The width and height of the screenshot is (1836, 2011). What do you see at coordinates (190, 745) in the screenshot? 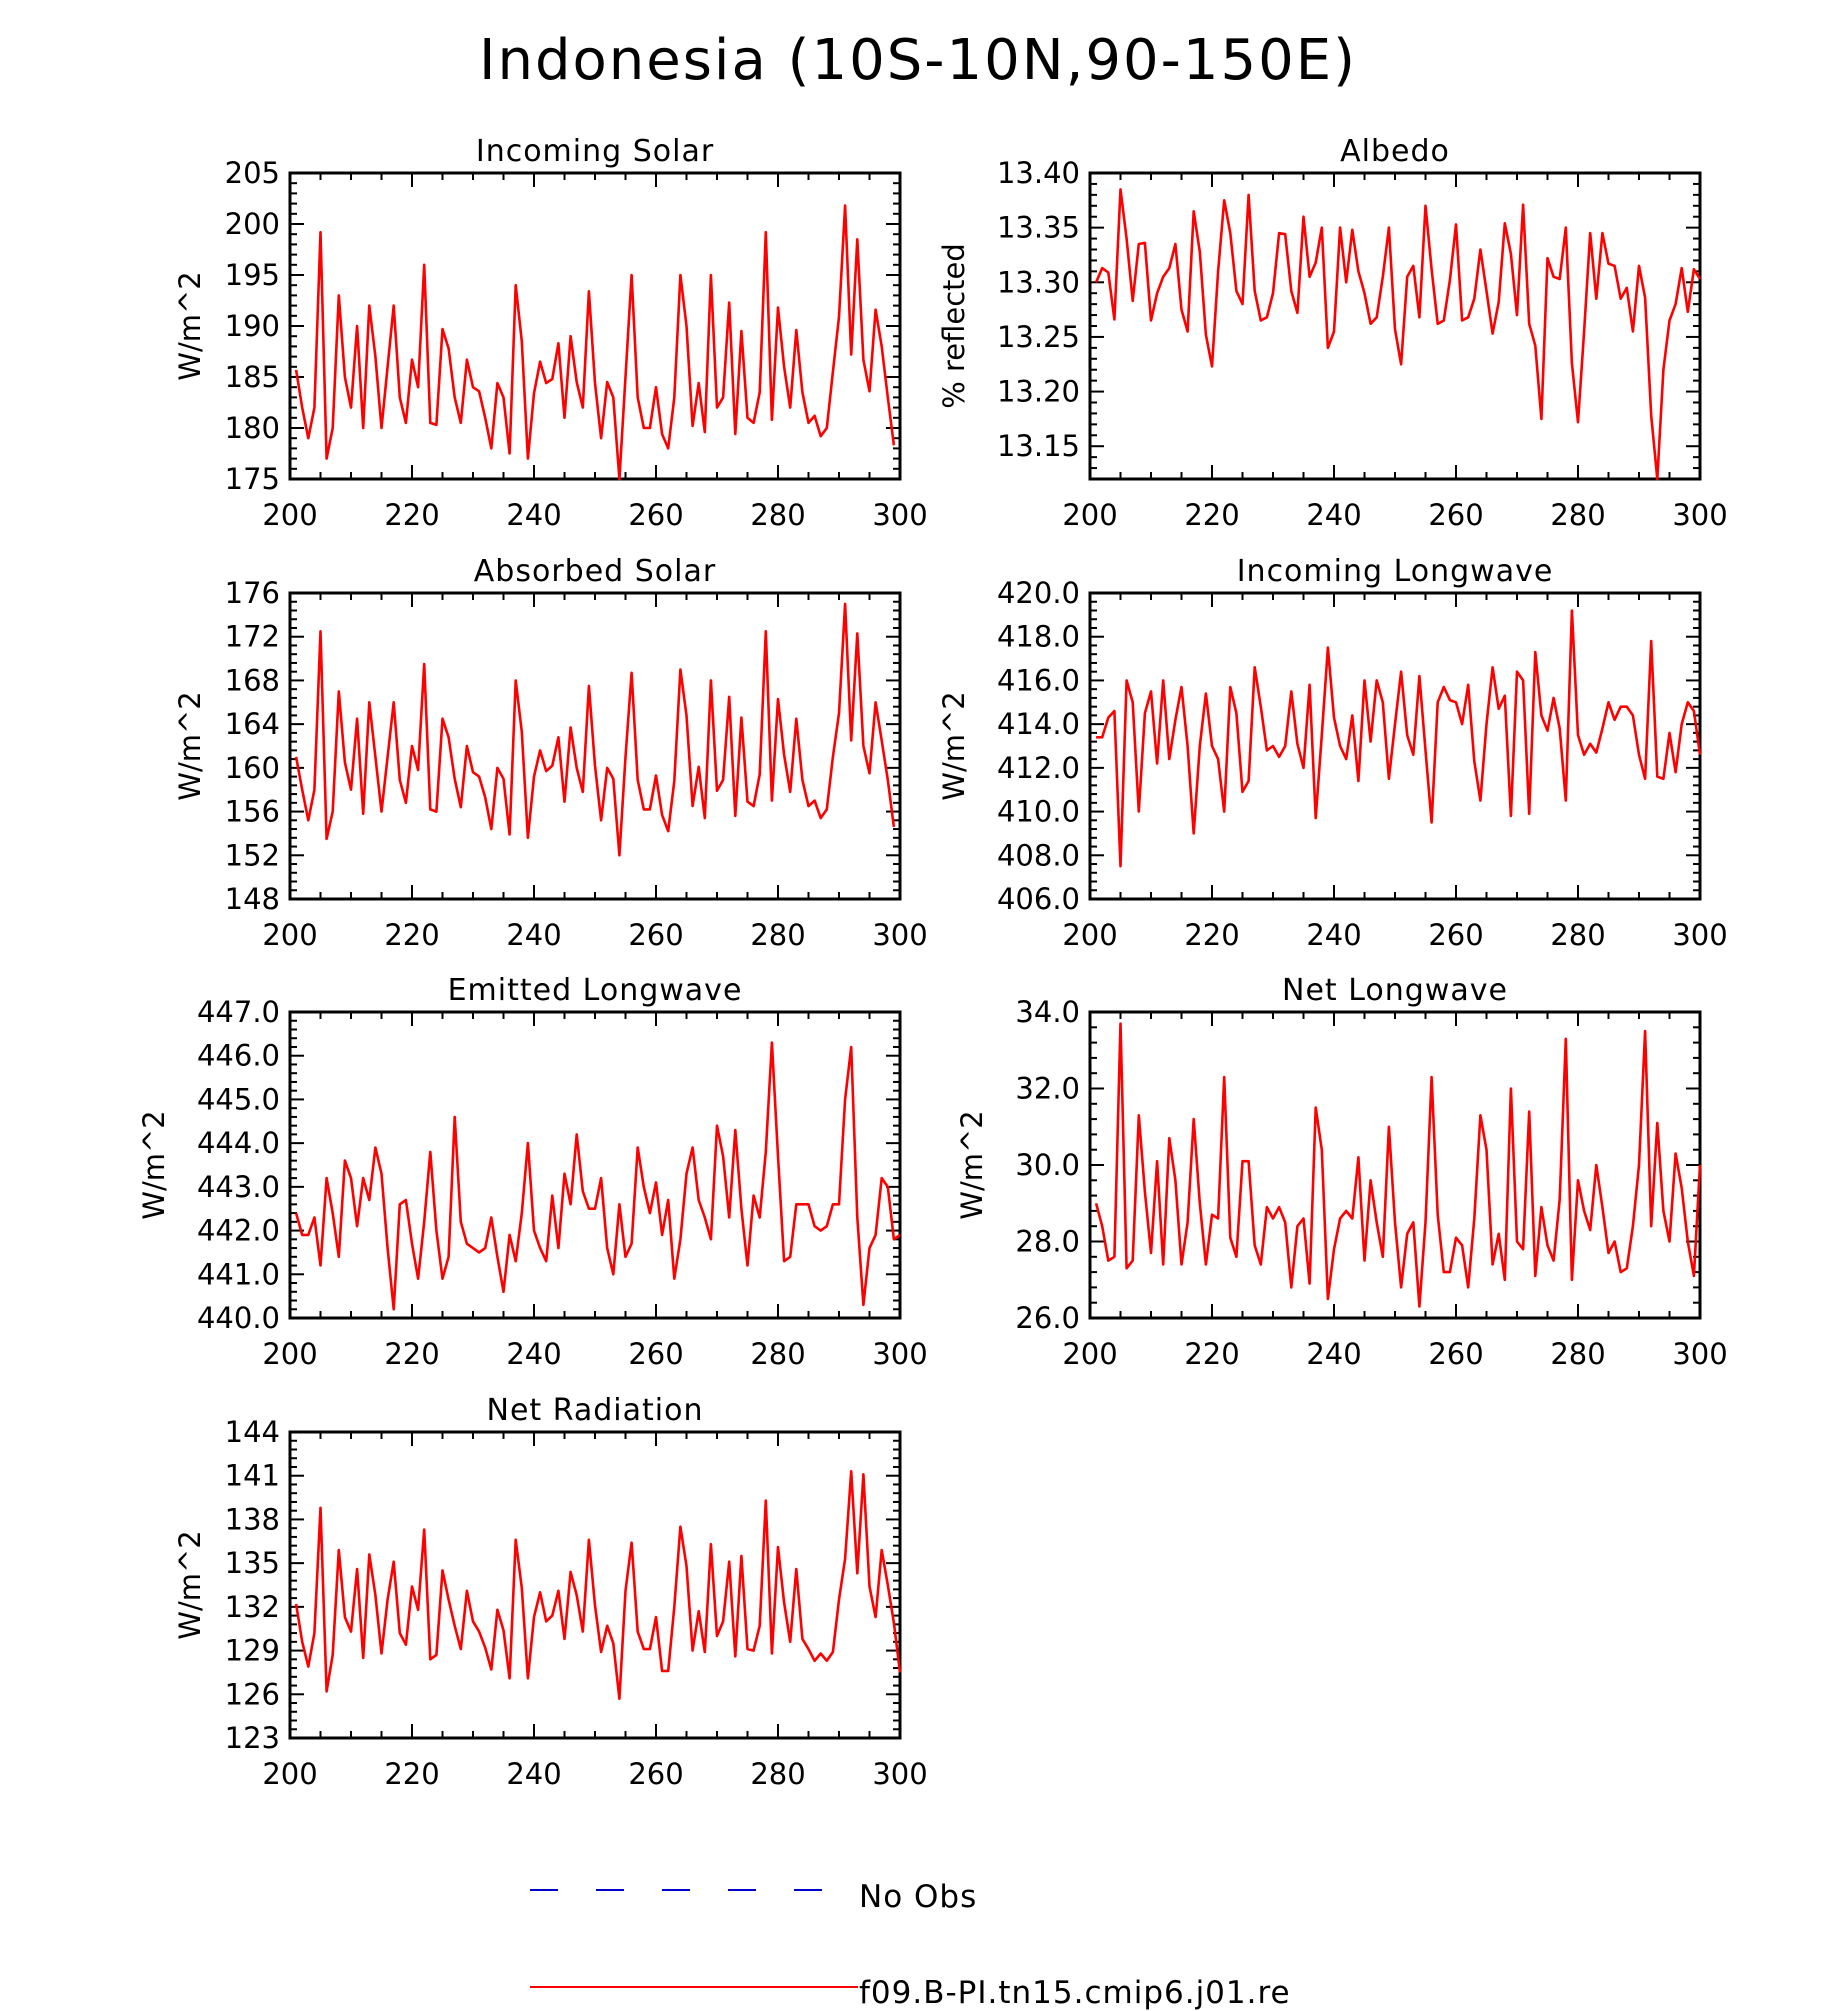
I see `absorbed-solar-ylabel: W/m^2` at bounding box center [190, 745].